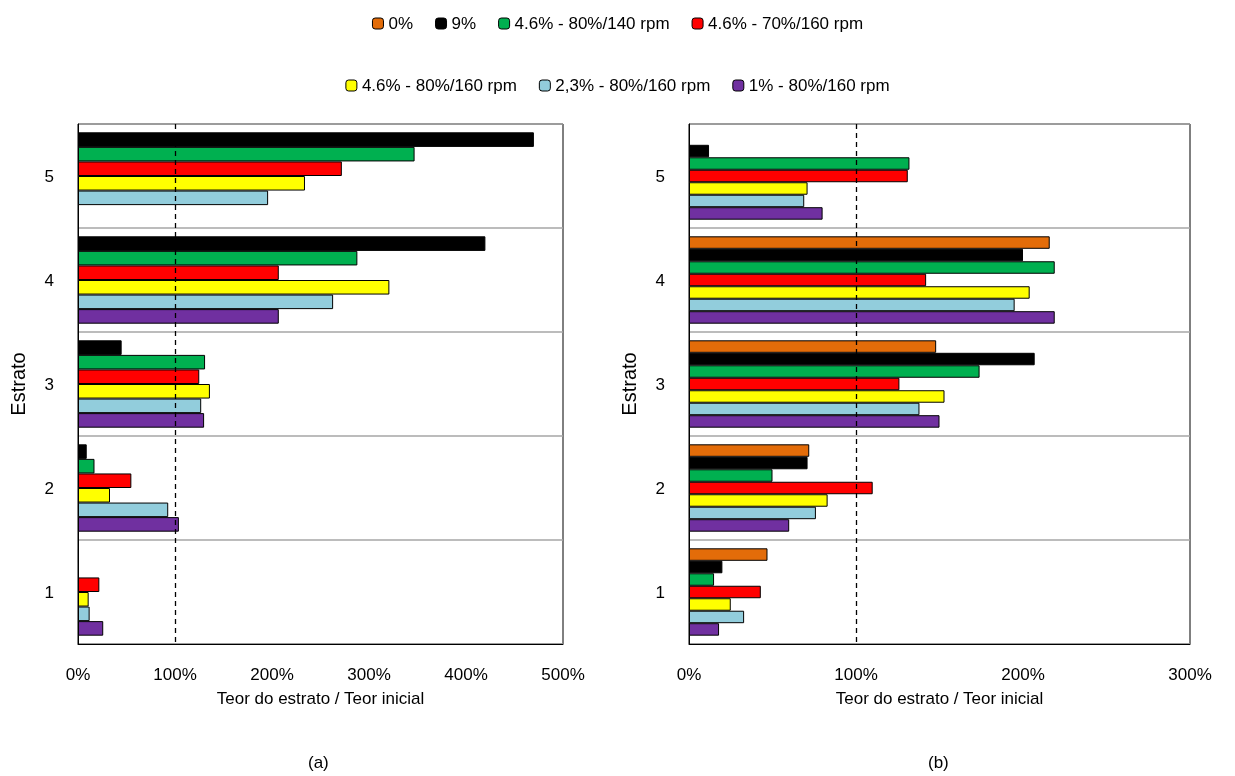 The width and height of the screenshot is (1235, 776). I want to click on legend-label: 4.6% - 80%/140 rpm, so click(592, 23).